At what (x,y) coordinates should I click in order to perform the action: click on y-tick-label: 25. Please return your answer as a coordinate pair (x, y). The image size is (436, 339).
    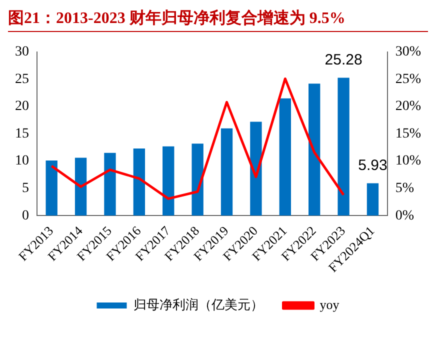
    Looking at the image, I should click on (22, 79).